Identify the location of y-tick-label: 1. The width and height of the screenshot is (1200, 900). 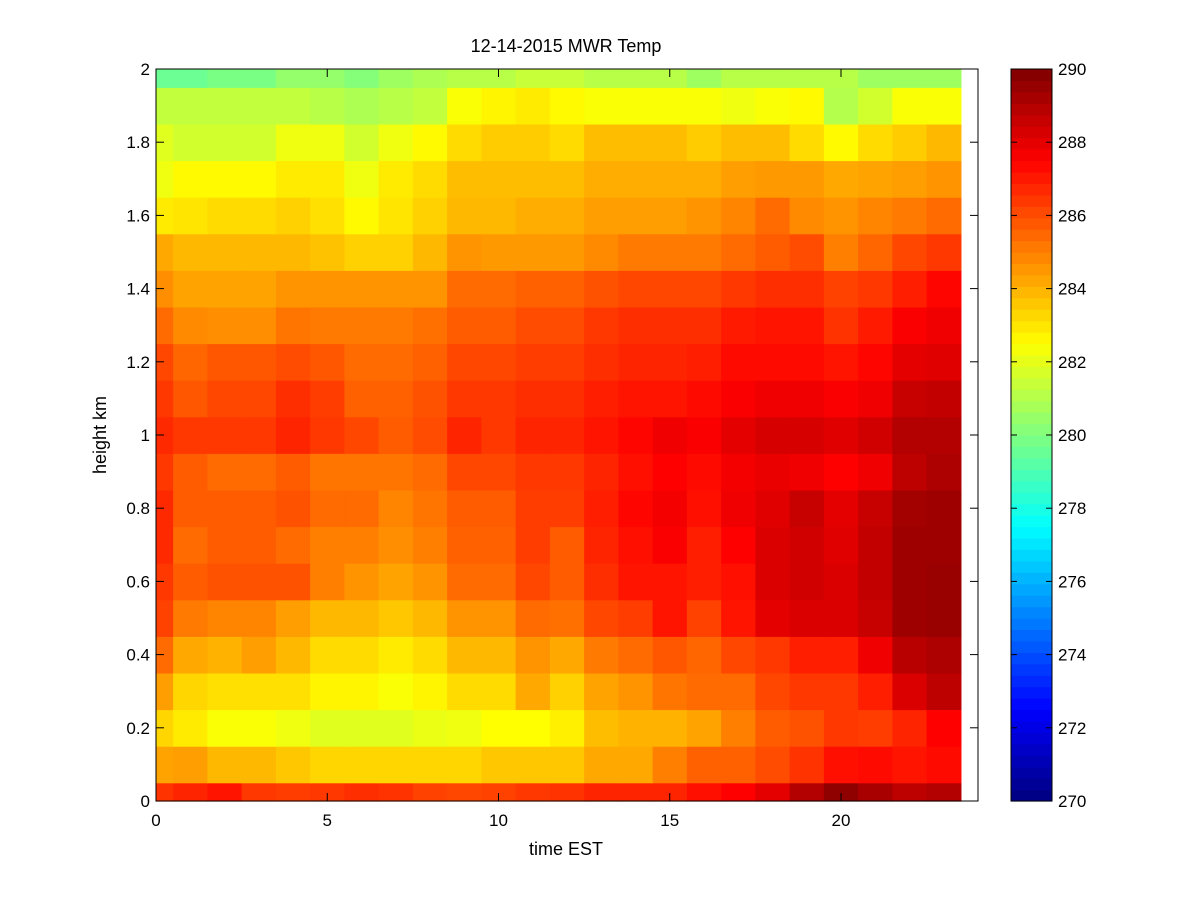
(145, 435).